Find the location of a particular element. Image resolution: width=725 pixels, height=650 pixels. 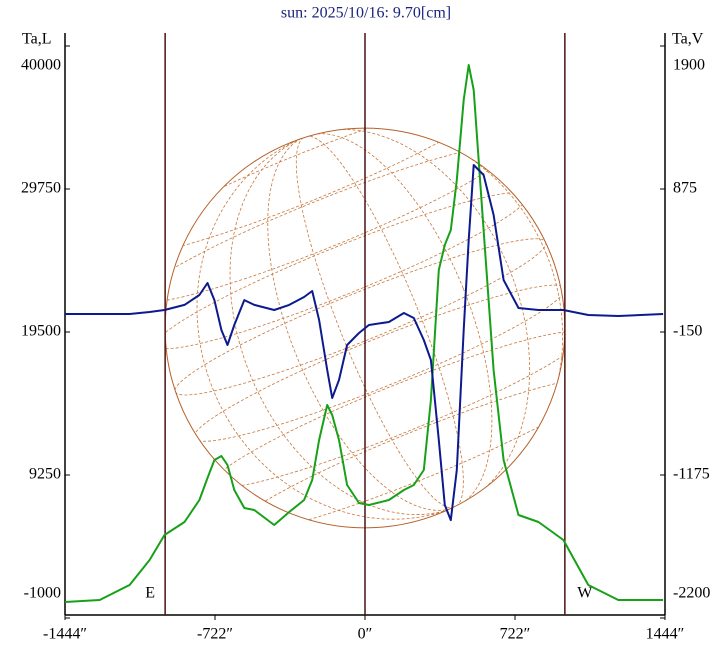

chart-title: sun: 2025/10/16: 9.70[cm] is located at coordinates (366, 13).